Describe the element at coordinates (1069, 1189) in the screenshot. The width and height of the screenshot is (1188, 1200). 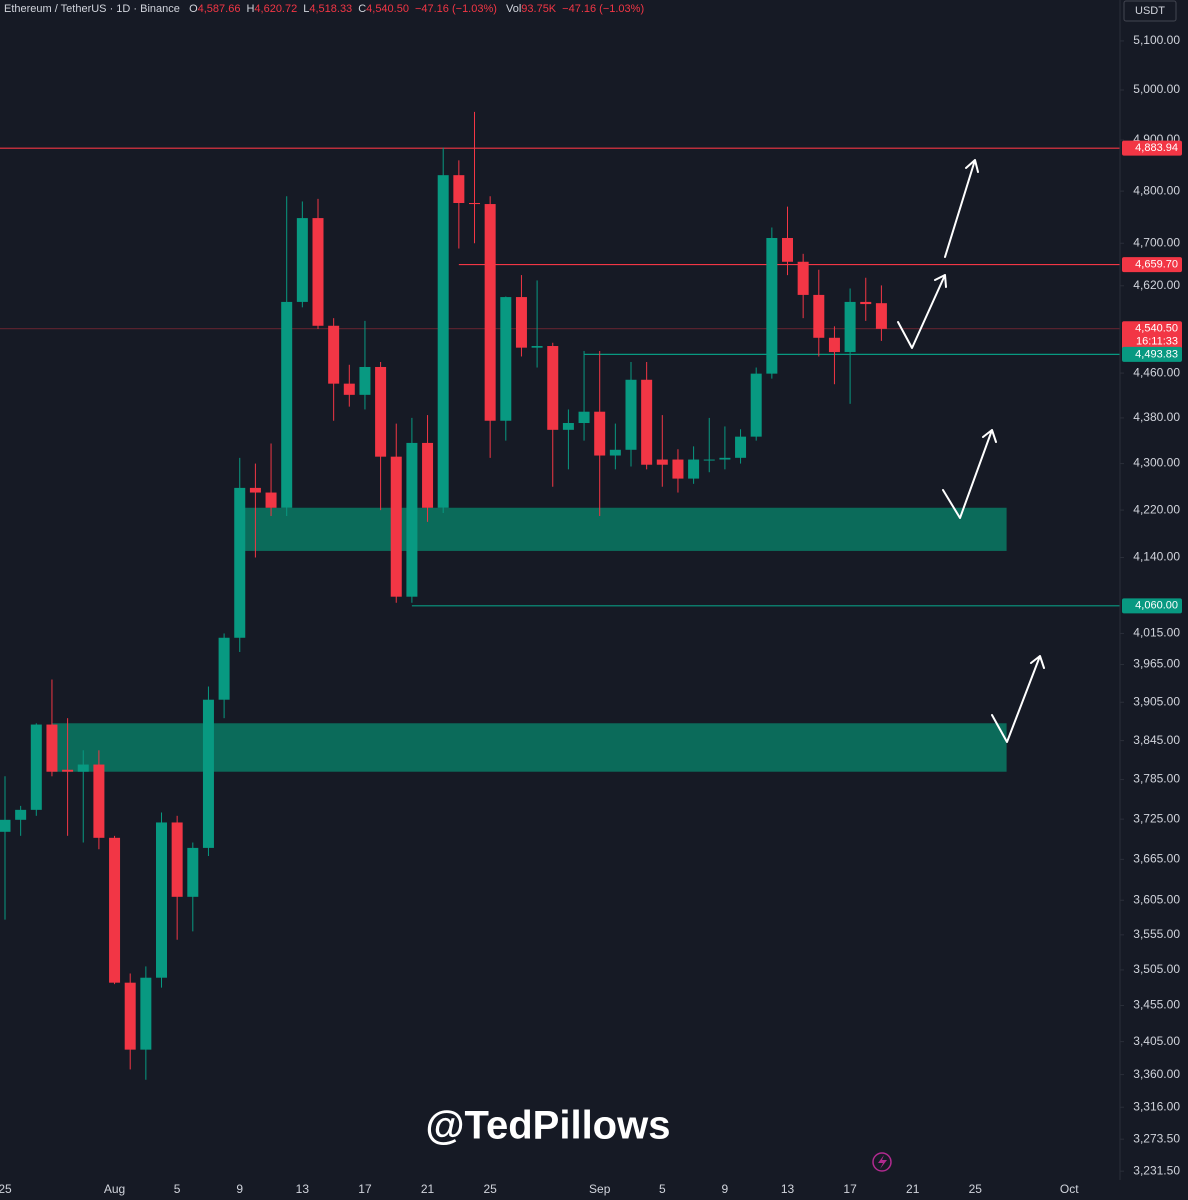
I see `x-tick-label: Oct` at that location.